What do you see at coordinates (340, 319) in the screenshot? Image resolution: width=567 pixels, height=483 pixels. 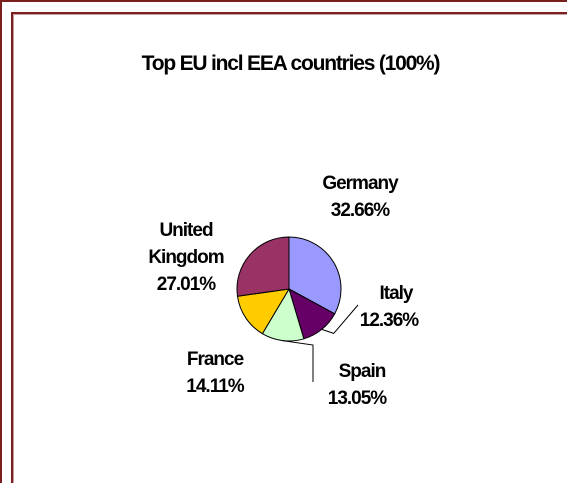 I see `leader-line-italy` at bounding box center [340, 319].